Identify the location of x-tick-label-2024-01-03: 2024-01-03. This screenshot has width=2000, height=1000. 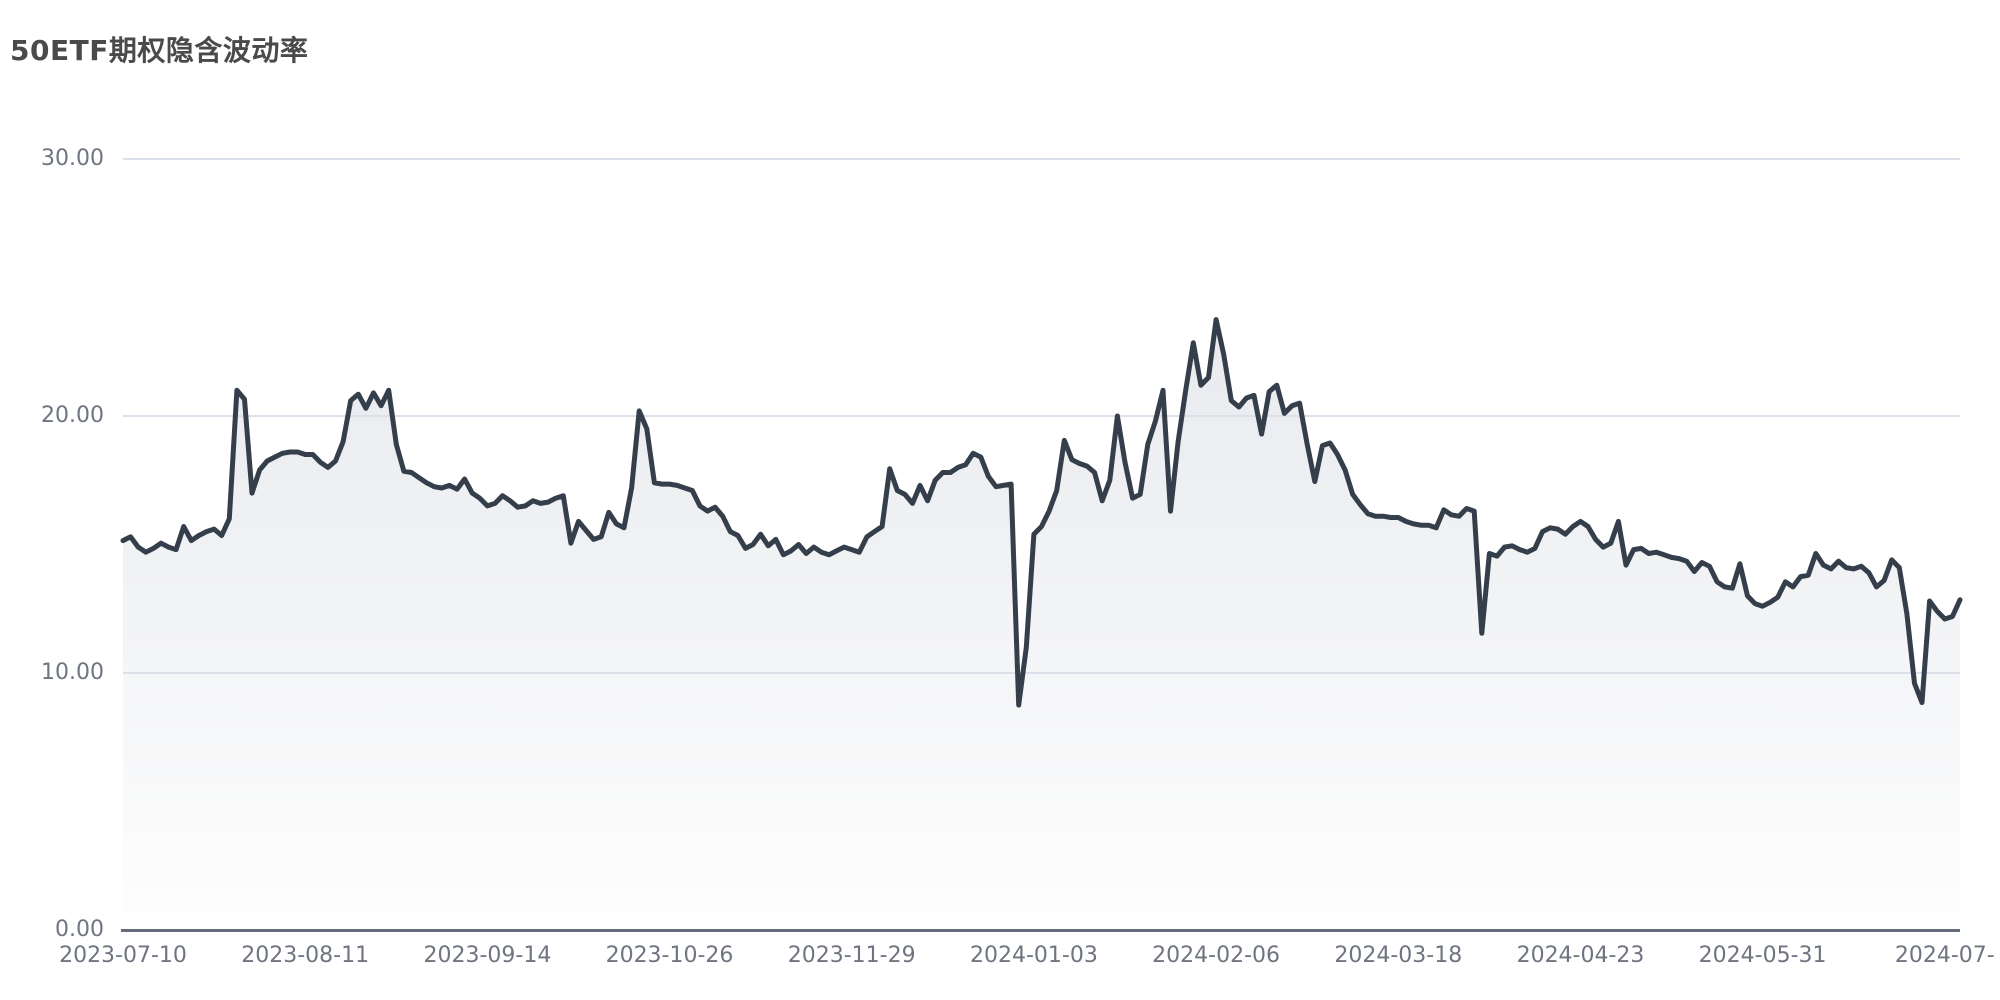
(1033, 955).